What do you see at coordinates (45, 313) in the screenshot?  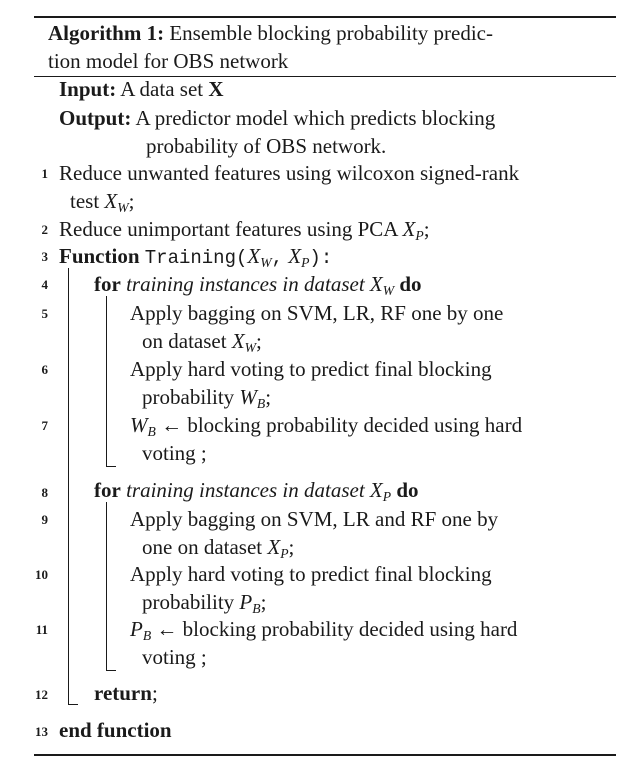 I see `line-number: 5` at bounding box center [45, 313].